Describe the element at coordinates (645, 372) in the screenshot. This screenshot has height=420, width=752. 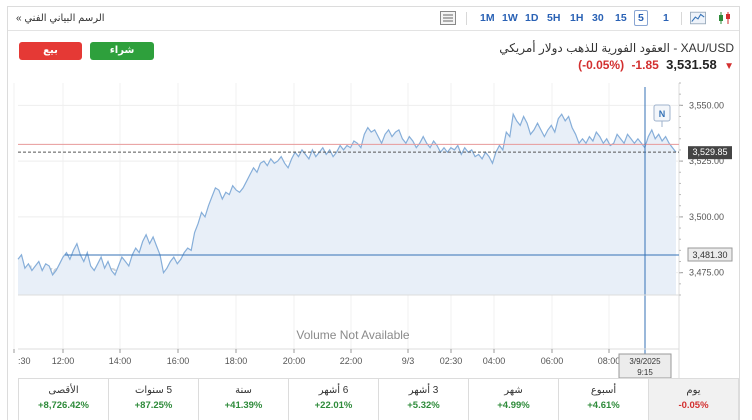
I see `crosshair-time: 9:15` at that location.